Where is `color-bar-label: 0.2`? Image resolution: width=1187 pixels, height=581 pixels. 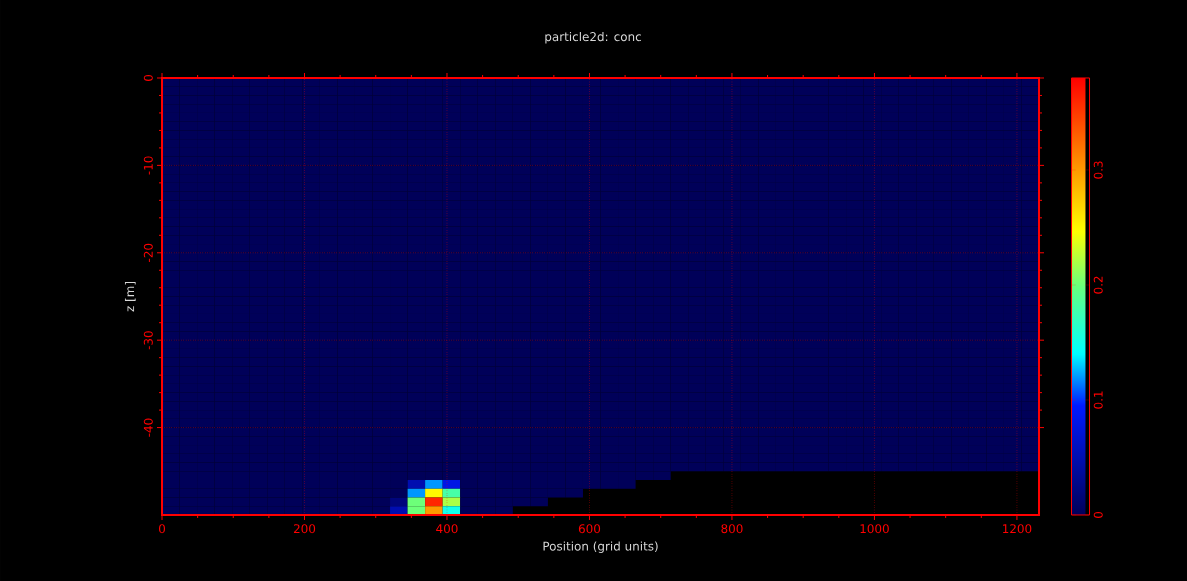 color-bar-label: 0.2 is located at coordinates (1098, 285).